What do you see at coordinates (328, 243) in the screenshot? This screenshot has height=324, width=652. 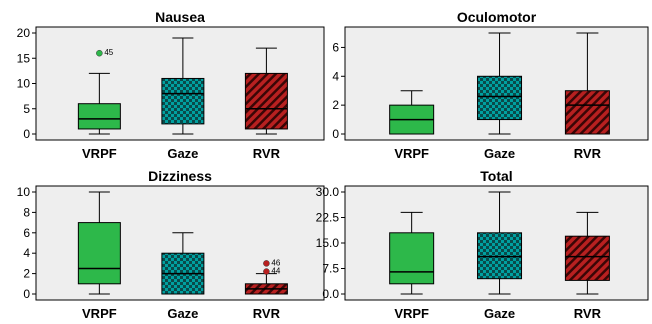 I see `y-tick-label: 15.0` at bounding box center [328, 243].